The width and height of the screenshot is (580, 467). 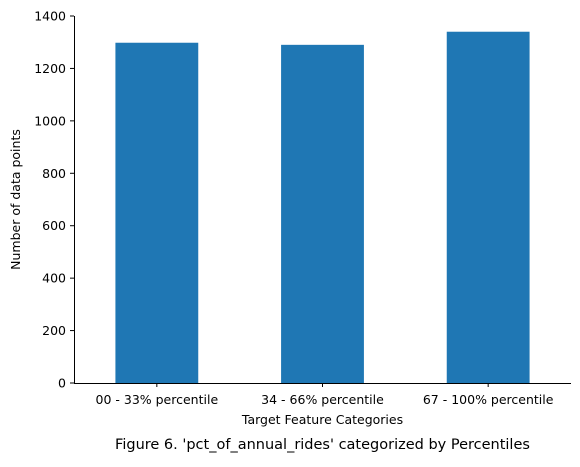 I want to click on y-tick-label-1: 200, so click(x=54, y=330).